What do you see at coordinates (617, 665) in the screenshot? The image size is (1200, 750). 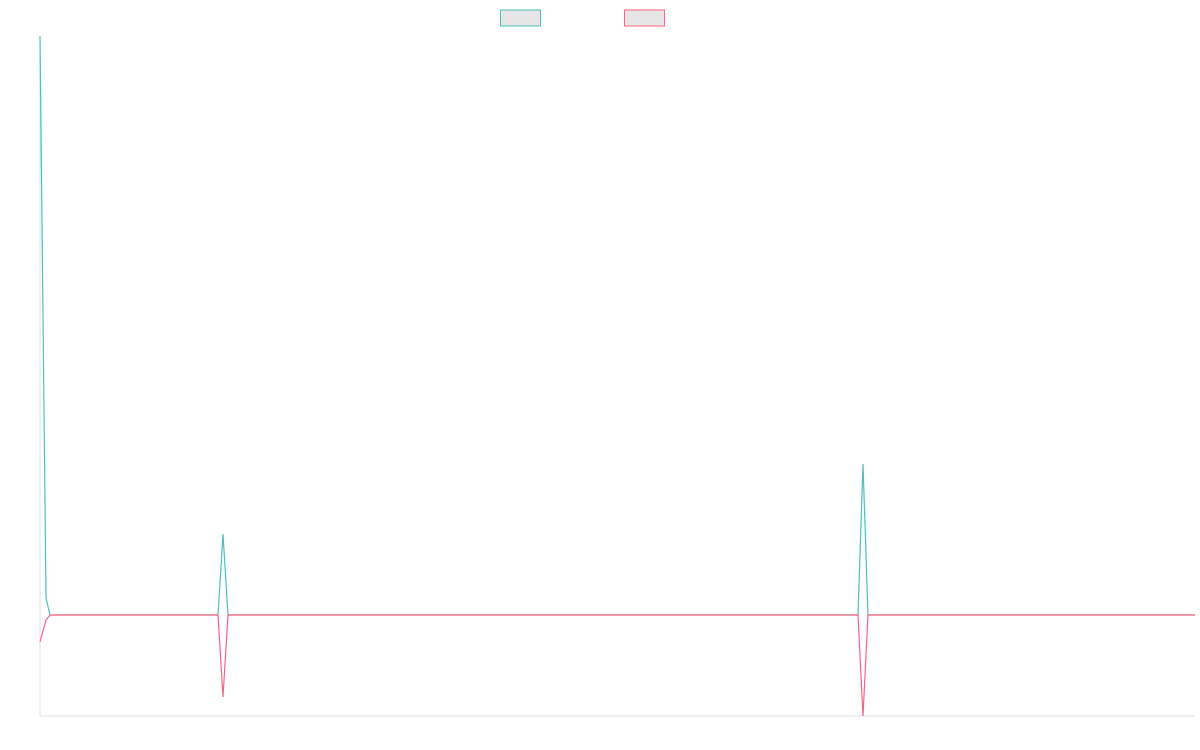 I see `line-series` at bounding box center [617, 665].